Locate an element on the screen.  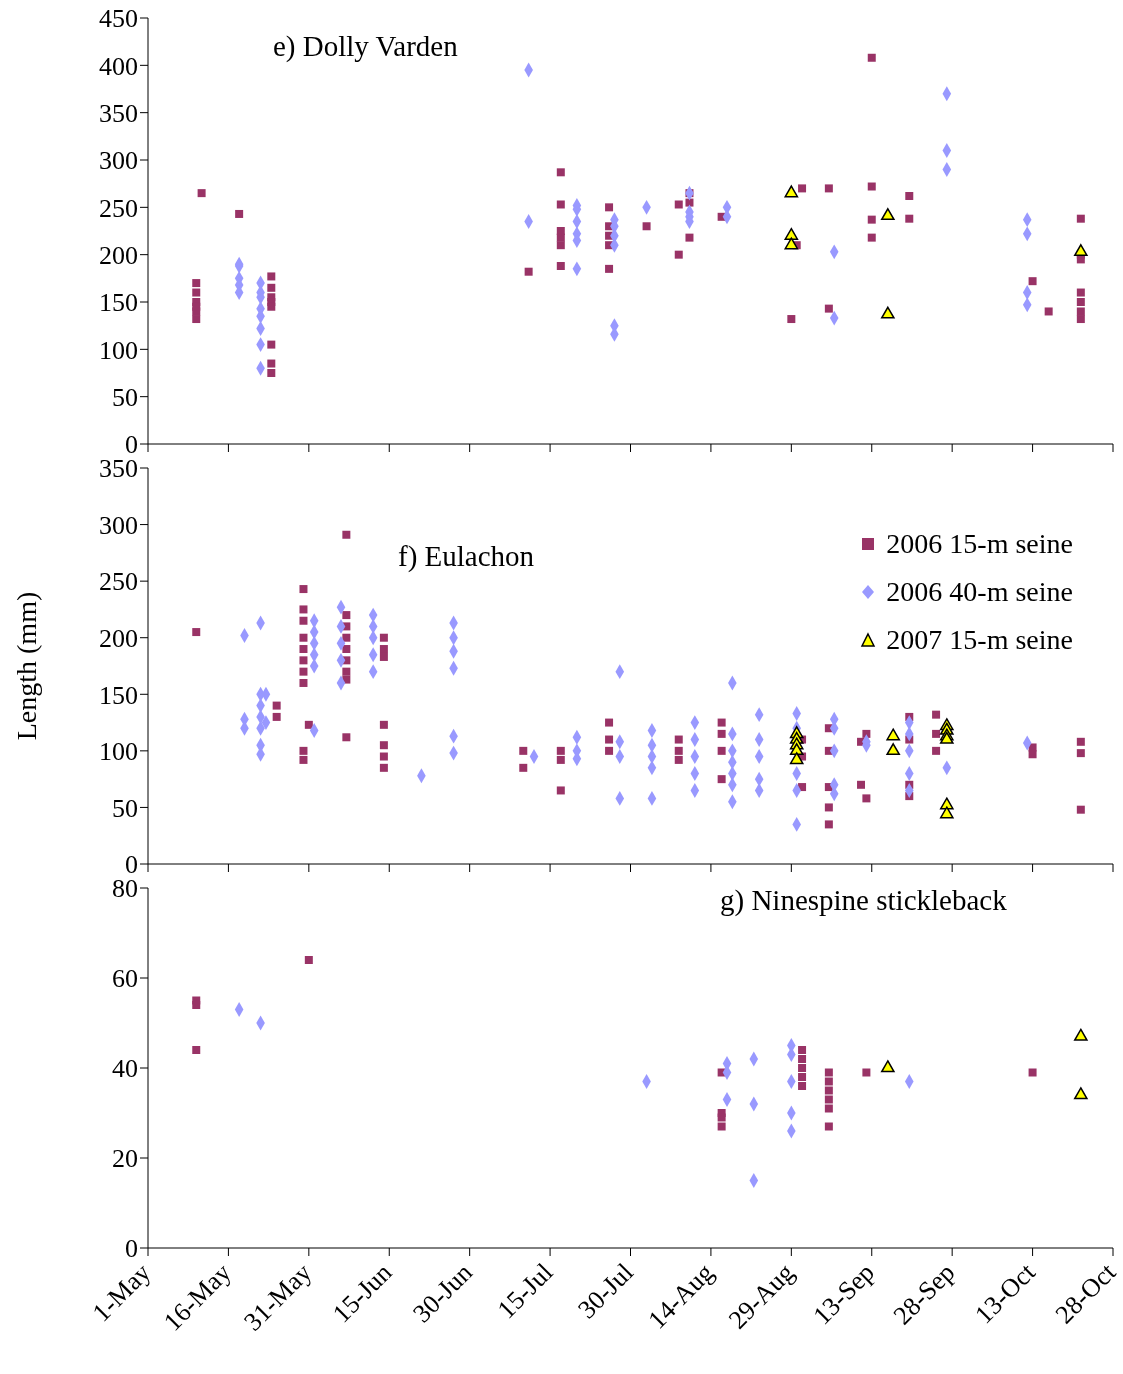
y-axis-title: Length (mm) is located at coordinates (26, 666).